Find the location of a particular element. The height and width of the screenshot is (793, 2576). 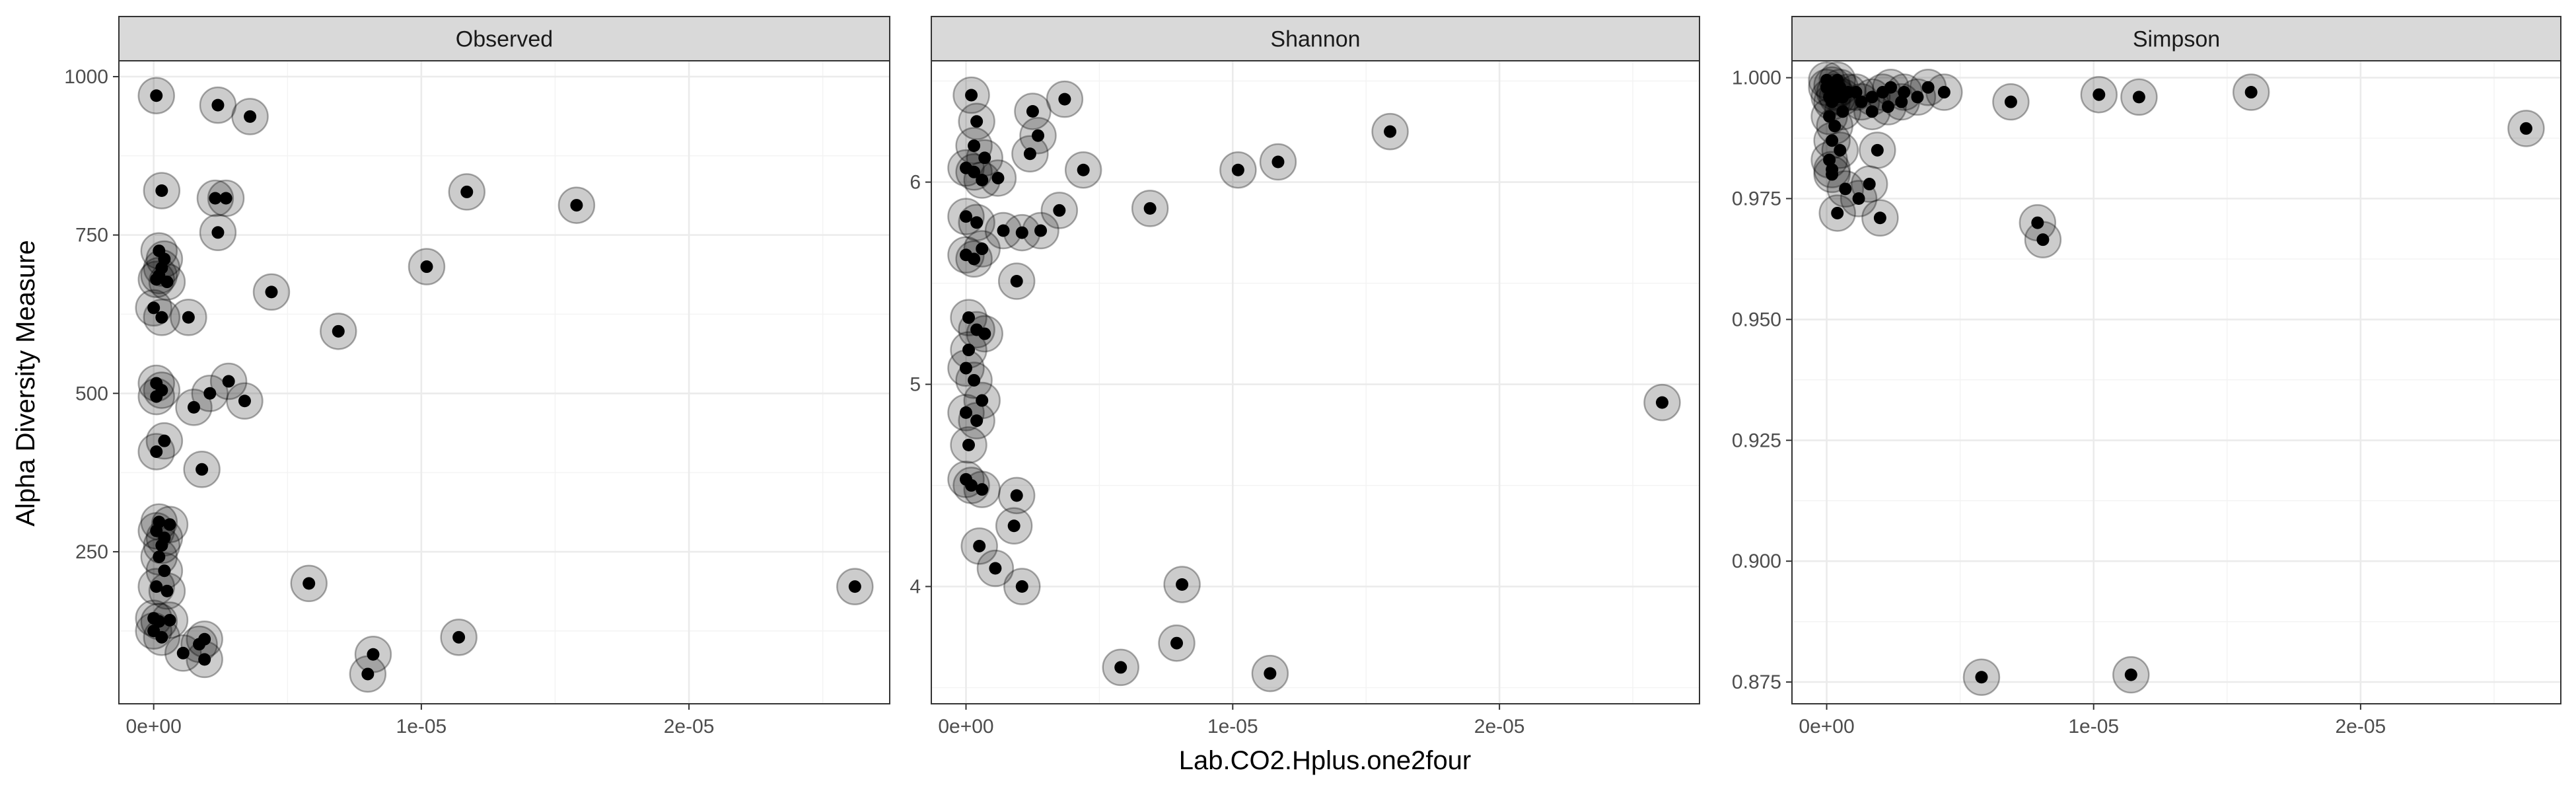

x-axis-title: Lab.CO2.Hplus.one2four is located at coordinates (1325, 761).